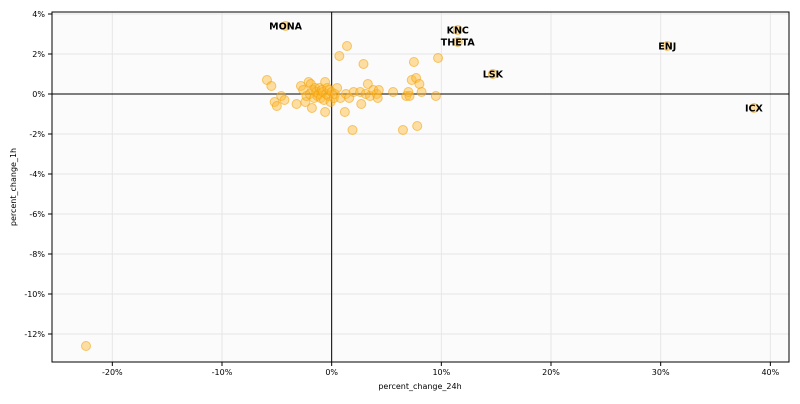 The image size is (800, 404). Describe the element at coordinates (38, 94) in the screenshot. I see `y-tick-label: 0%` at that location.